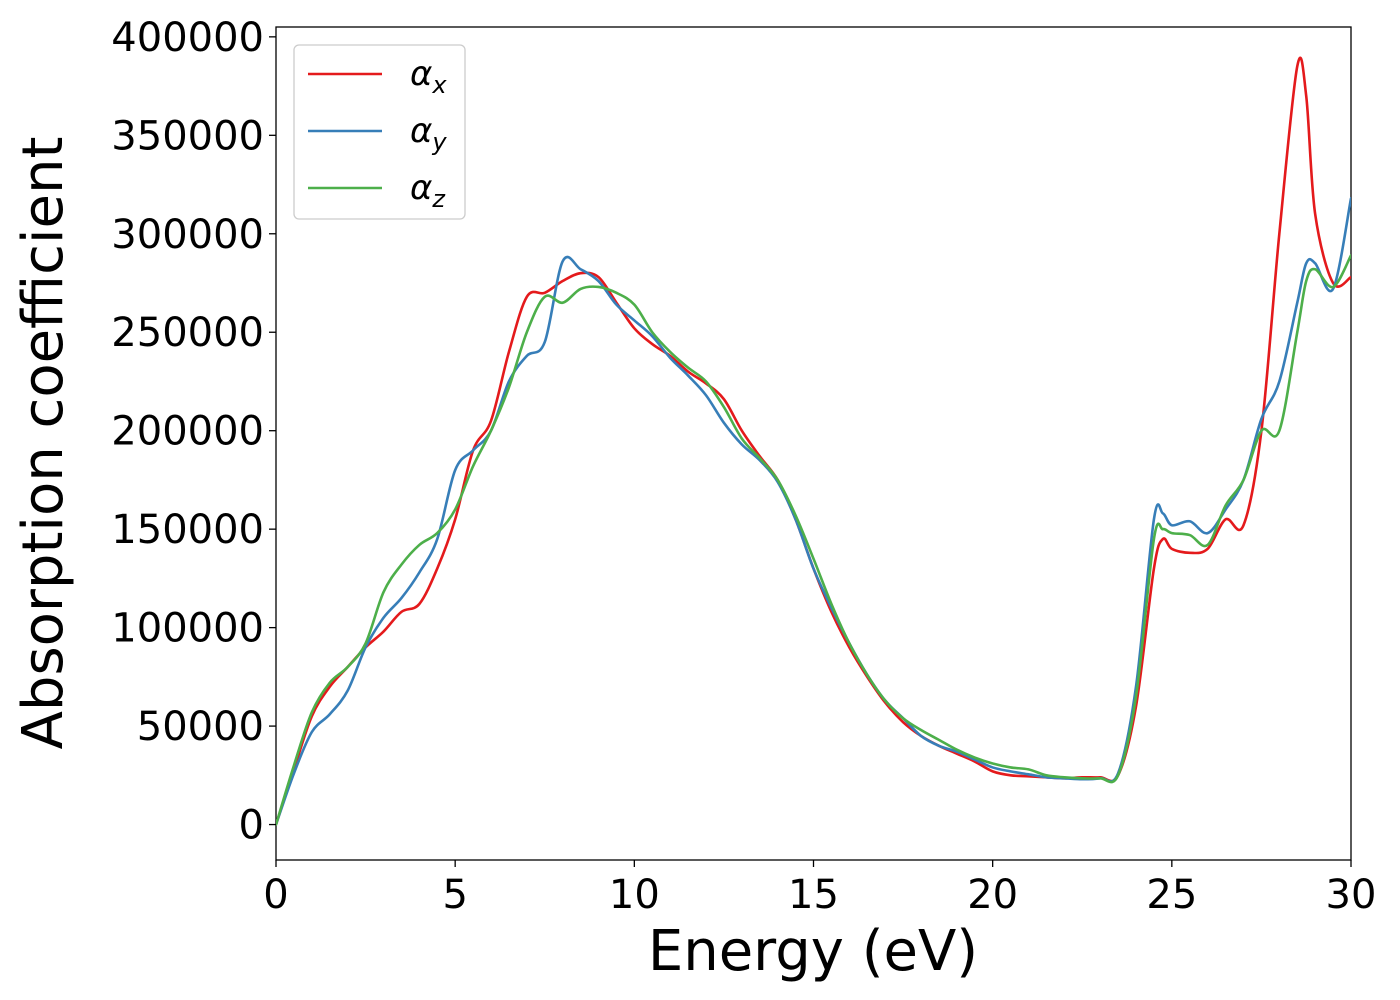  What do you see at coordinates (813, 895) in the screenshot?
I see `x-tick-label: 15` at bounding box center [813, 895].